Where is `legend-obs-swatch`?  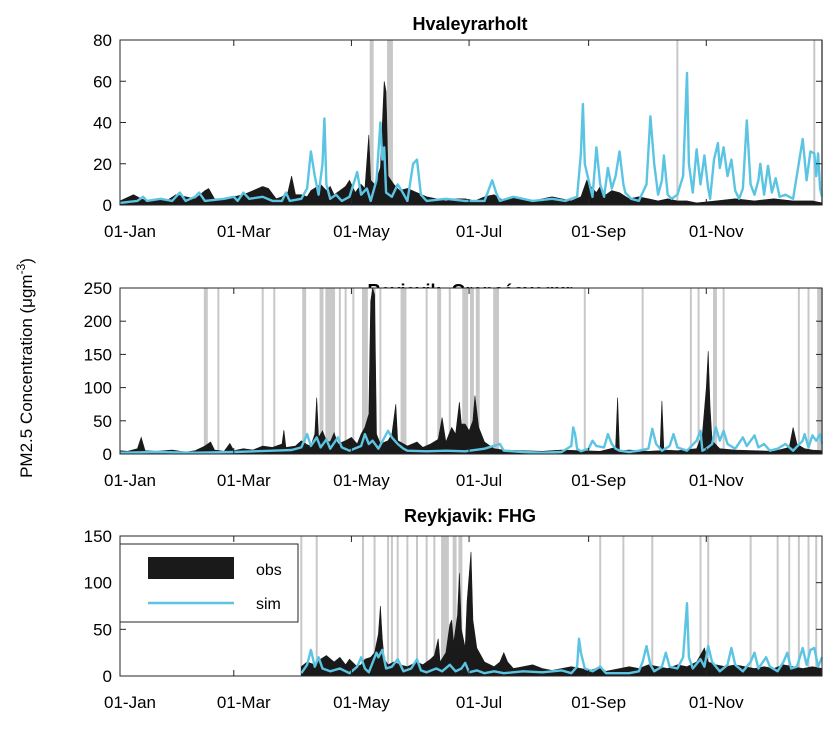
legend-obs-swatch is located at coordinates (191, 568).